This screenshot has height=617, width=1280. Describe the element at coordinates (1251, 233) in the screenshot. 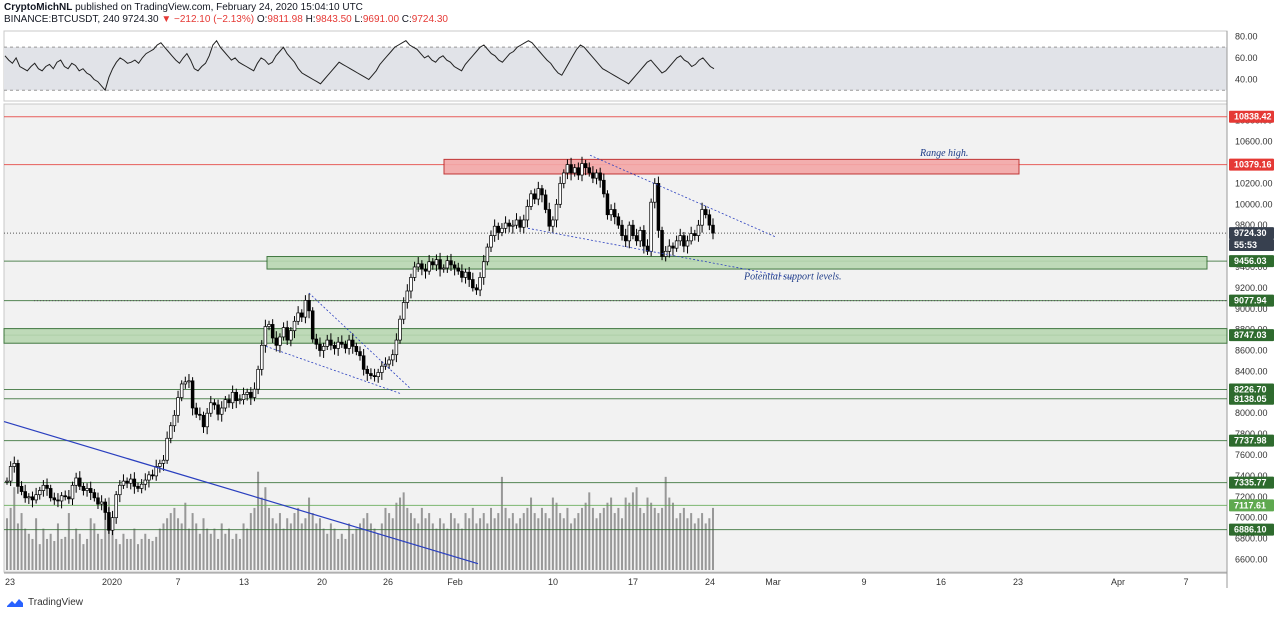

I see `price-tag: 9724.30` at that location.